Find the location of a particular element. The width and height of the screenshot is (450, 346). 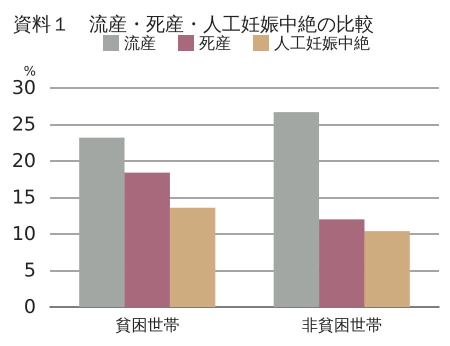

y-tick-label: 5 is located at coordinates (30, 271).